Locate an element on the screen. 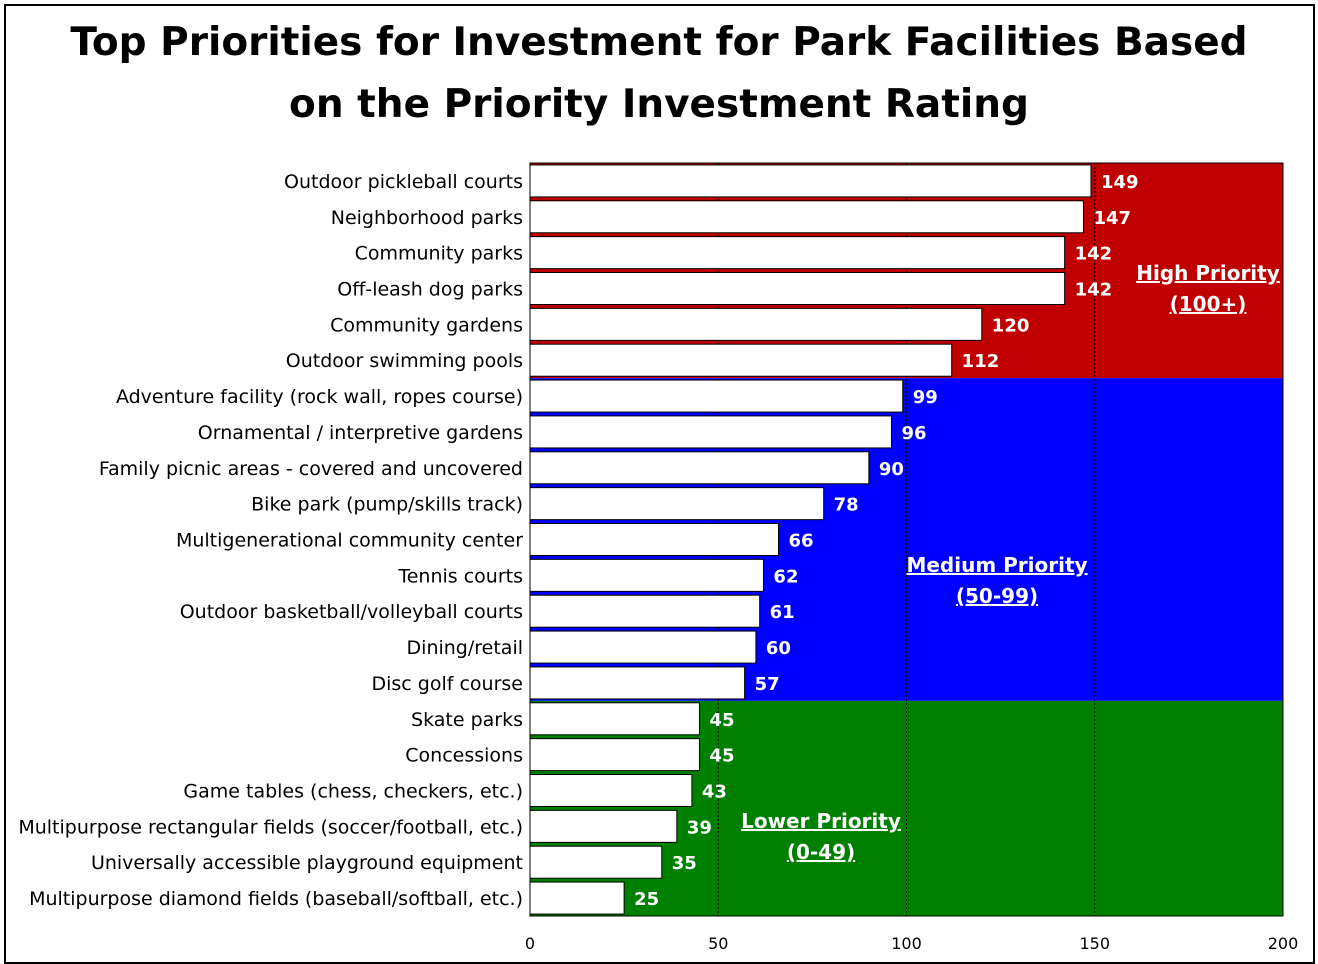 The height and width of the screenshot is (964, 1318). value-label: 66 is located at coordinates (800, 541).